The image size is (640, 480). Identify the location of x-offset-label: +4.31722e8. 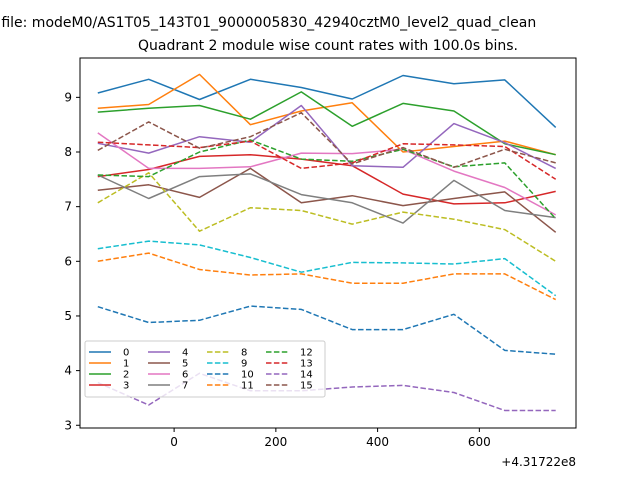
(538, 462).